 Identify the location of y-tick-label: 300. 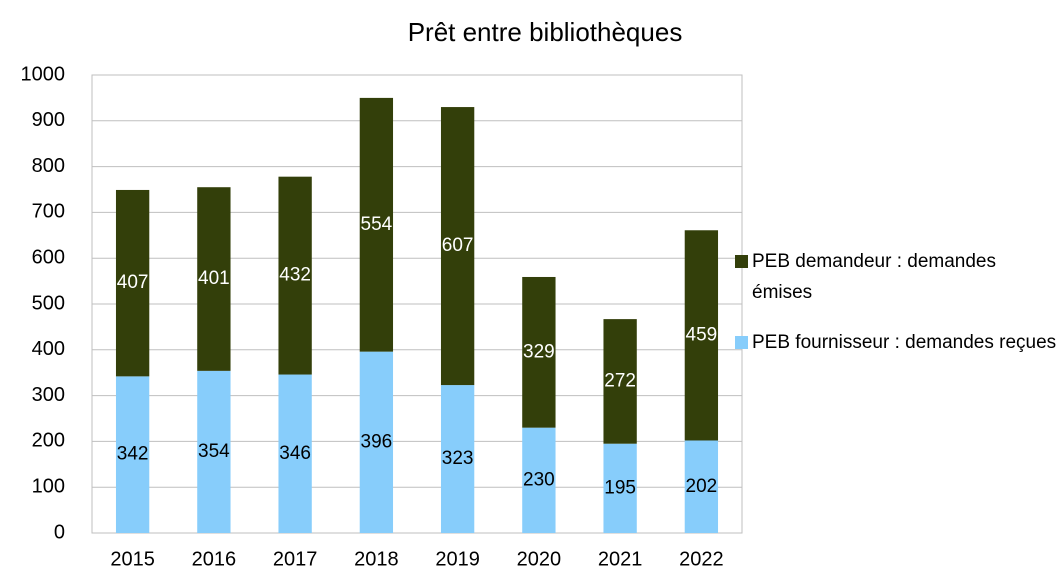
(48, 395).